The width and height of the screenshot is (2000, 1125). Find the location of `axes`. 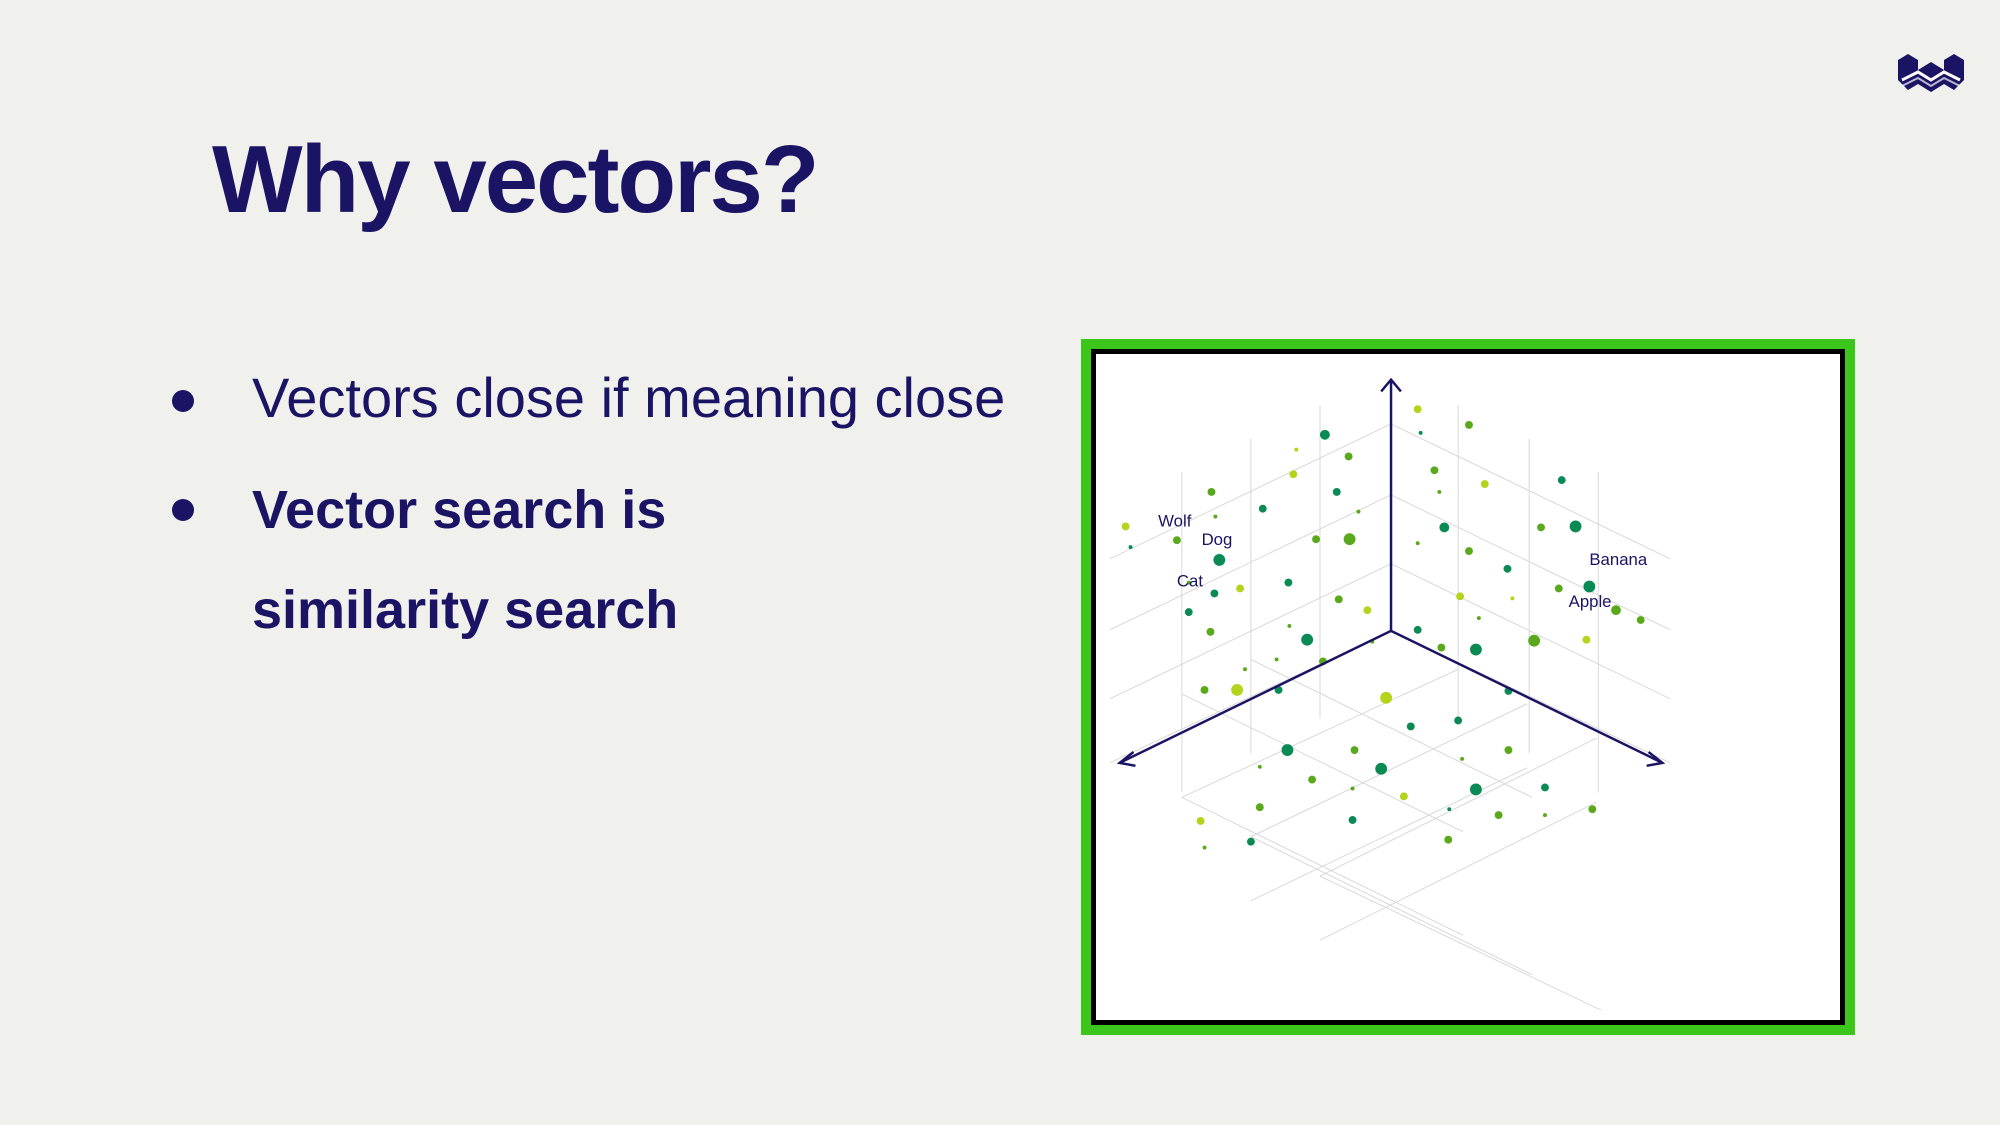

axes is located at coordinates (1391, 572).